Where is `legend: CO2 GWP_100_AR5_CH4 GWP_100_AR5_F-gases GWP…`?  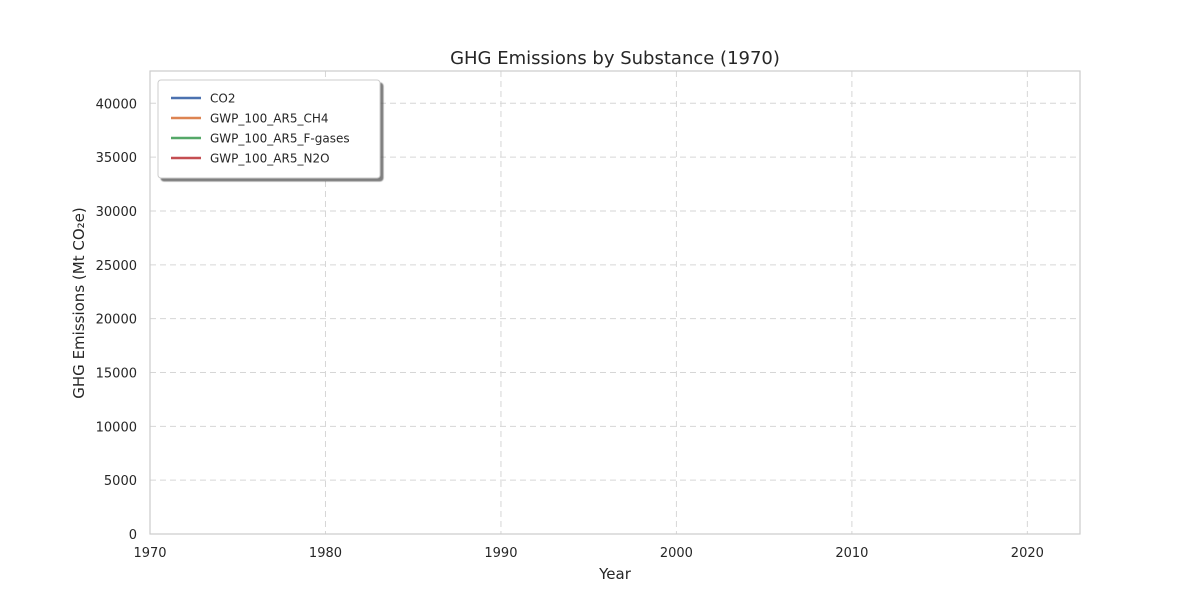
legend: CO2 GWP_100_AR5_CH4 GWP_100_AR5_F-gases GWP… is located at coordinates (269, 129).